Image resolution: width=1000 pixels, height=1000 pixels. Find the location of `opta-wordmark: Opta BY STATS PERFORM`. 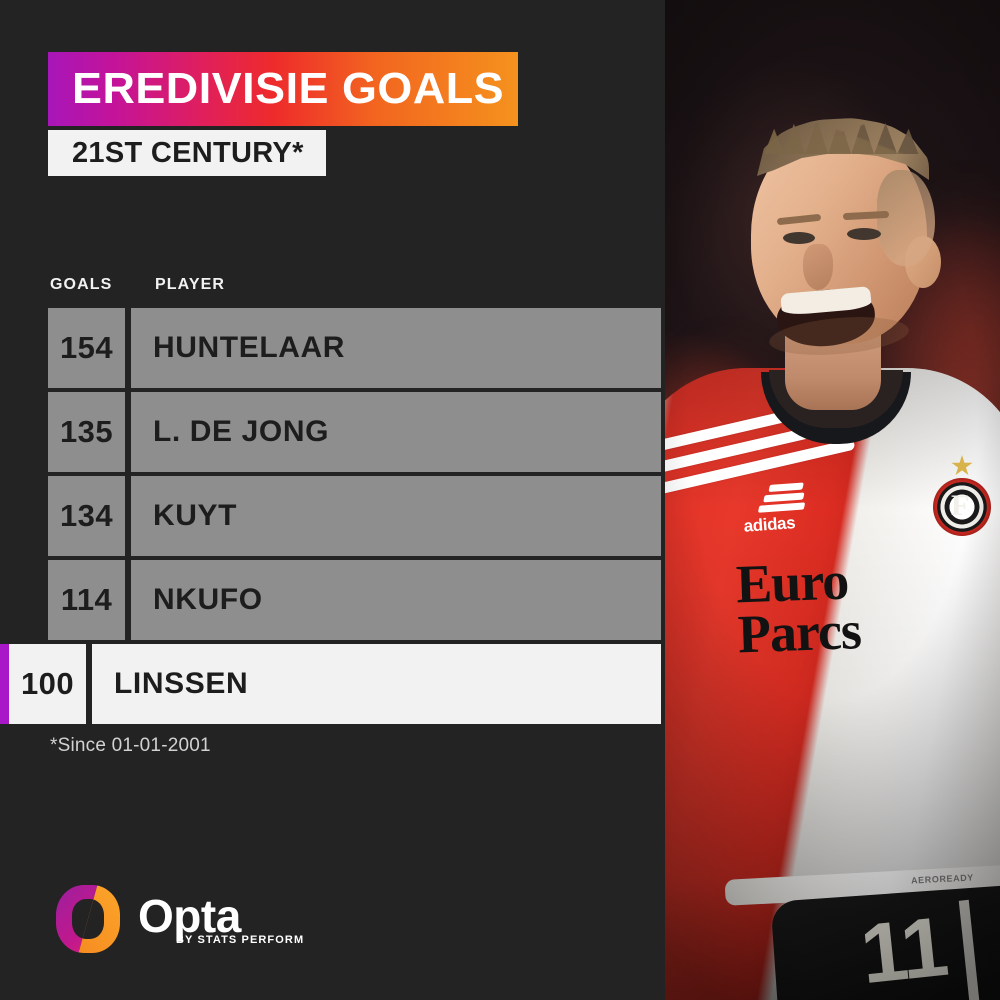

opta-wordmark: Opta BY STATS PERFORM is located at coordinates (221, 919).